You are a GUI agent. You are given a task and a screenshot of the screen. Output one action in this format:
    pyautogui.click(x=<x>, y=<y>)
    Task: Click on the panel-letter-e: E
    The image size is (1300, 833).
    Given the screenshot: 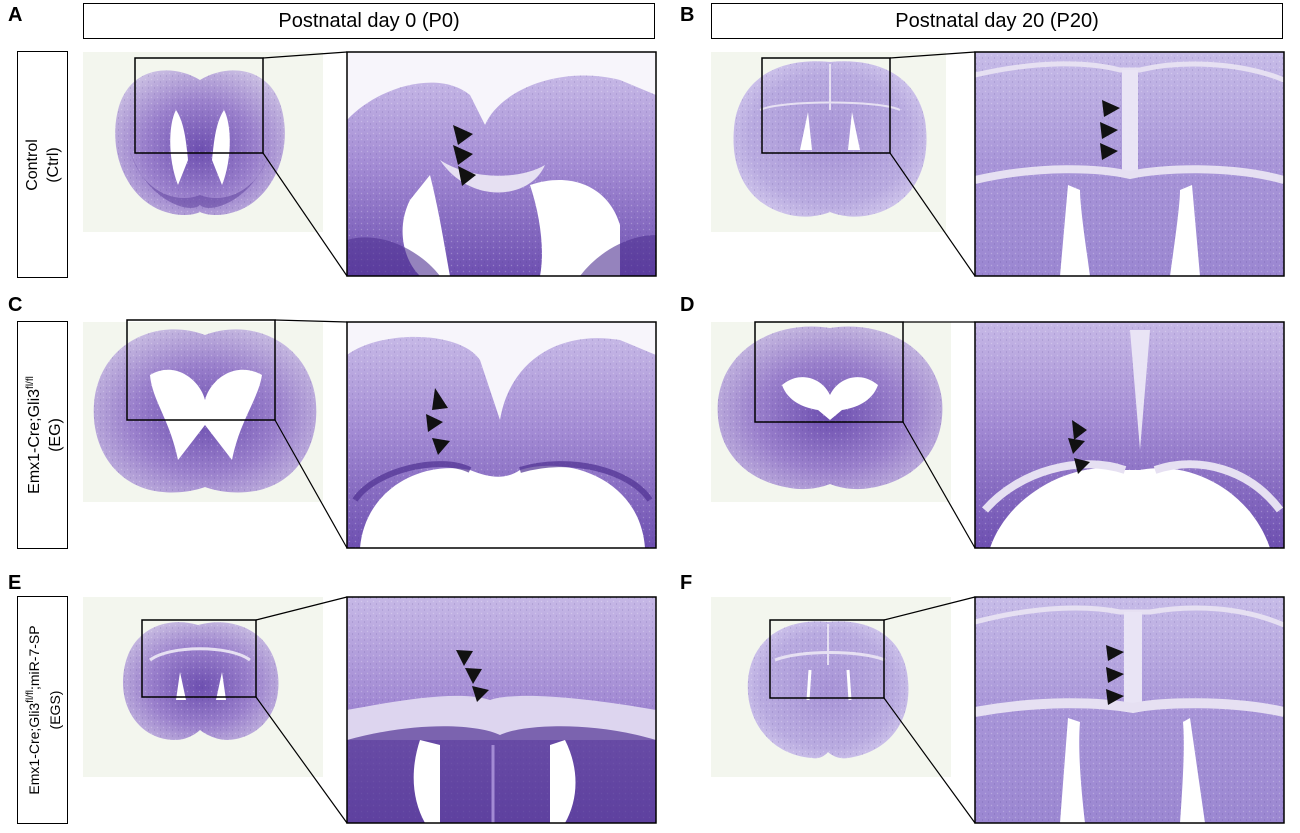 What is the action you would take?
    pyautogui.click(x=15, y=583)
    